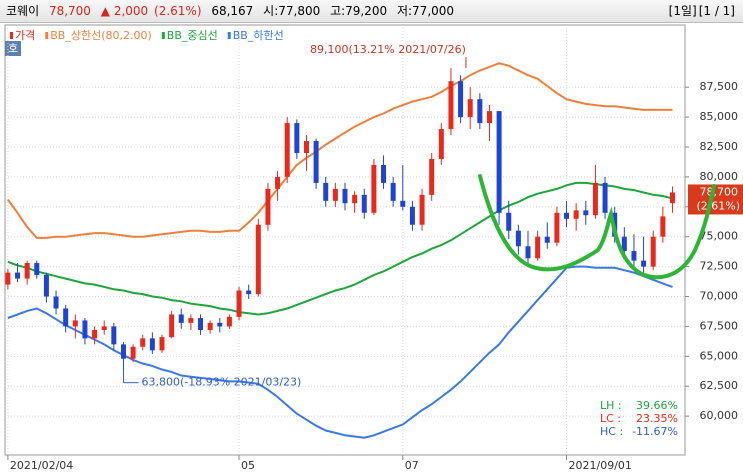 The width and height of the screenshot is (743, 476). I want to click on legend-label: BB_상한선(80,2.00), so click(101, 35).